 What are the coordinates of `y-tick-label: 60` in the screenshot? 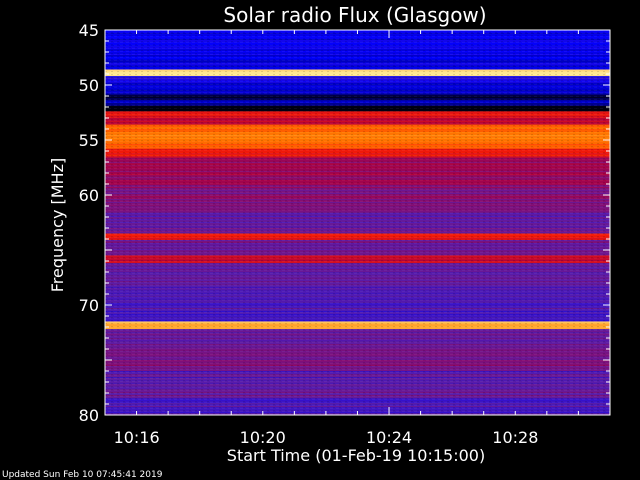 It's located at (89, 195).